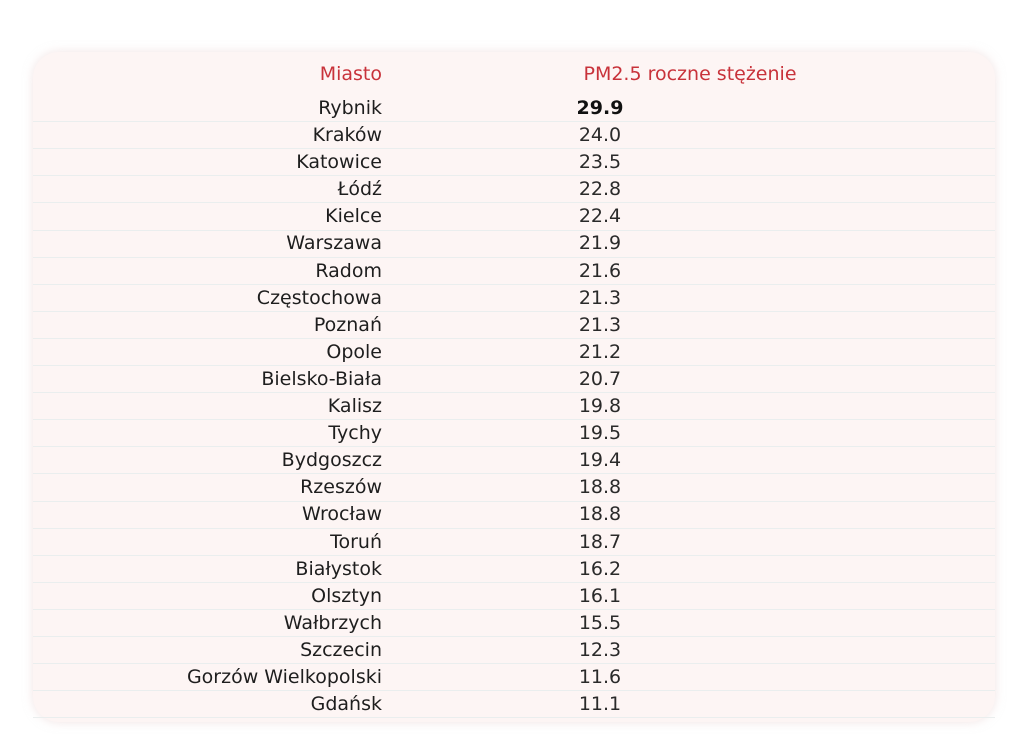  What do you see at coordinates (350, 108) in the screenshot?
I see `city-cell: Rybnik` at bounding box center [350, 108].